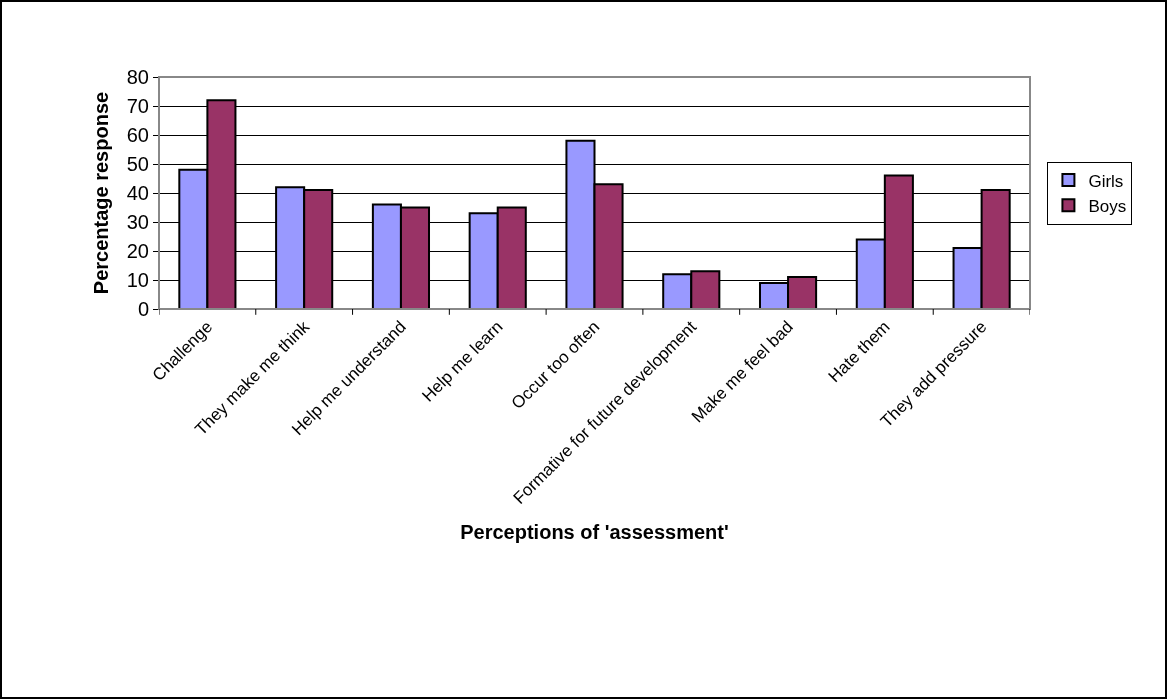 The width and height of the screenshot is (1167, 699). Describe the element at coordinates (137, 280) in the screenshot. I see `y-tick-label: 10` at that location.